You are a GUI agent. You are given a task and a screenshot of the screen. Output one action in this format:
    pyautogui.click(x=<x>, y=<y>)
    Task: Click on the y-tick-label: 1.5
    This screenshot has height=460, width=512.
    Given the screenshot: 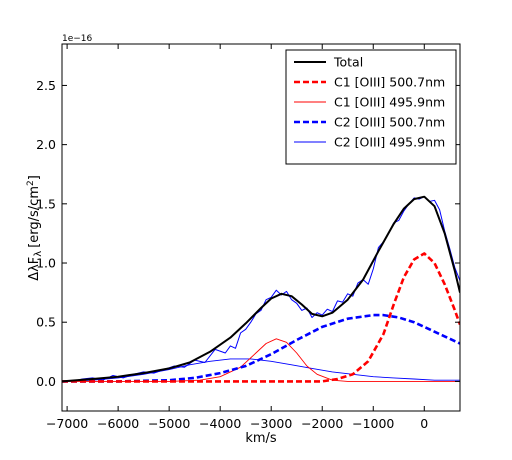 What is the action you would take?
    pyautogui.click(x=46, y=203)
    